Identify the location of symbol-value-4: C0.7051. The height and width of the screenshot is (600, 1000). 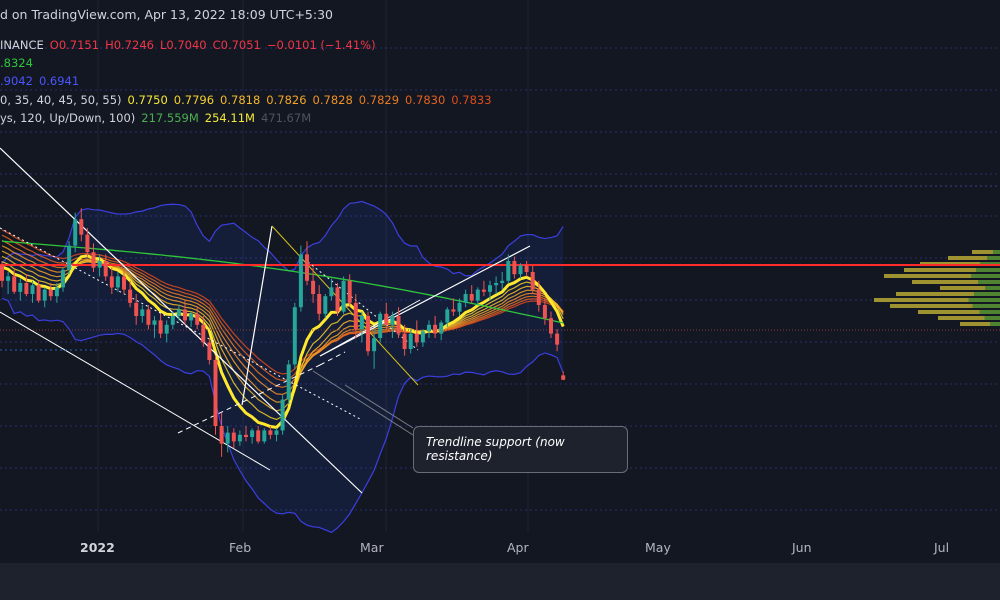
(236, 45).